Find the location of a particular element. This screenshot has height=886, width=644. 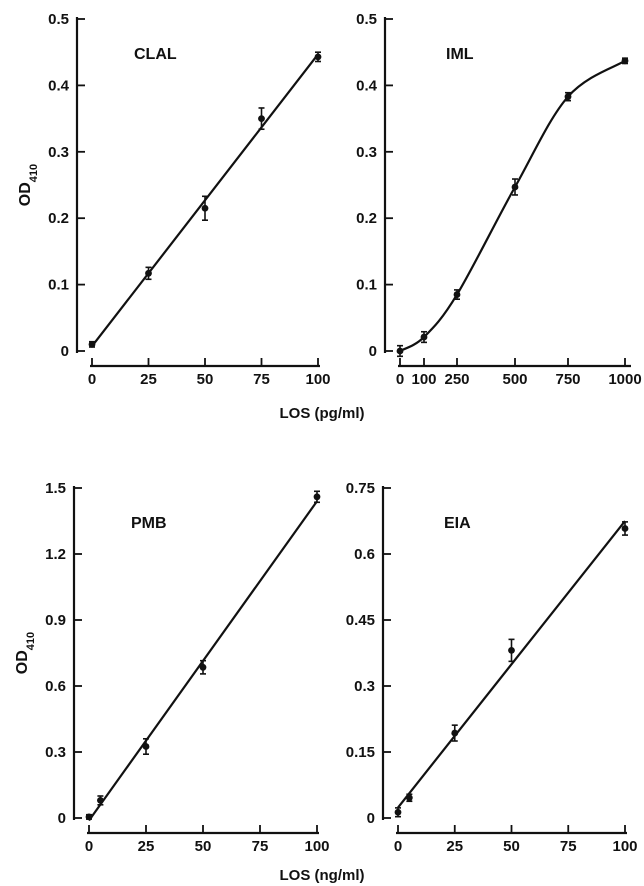

x-tick-label: 250 is located at coordinates (456, 379).